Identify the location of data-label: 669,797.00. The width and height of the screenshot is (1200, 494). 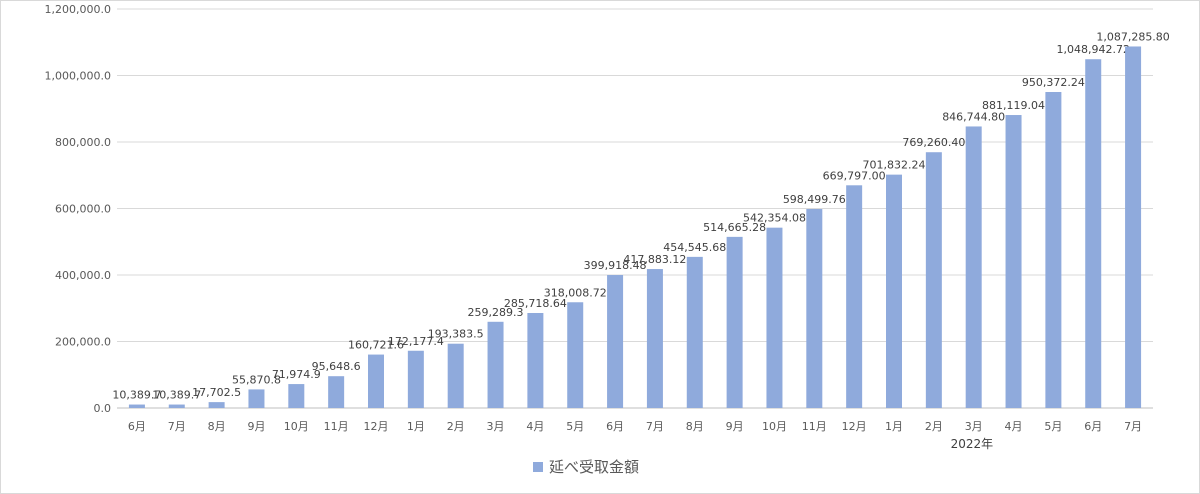
(854, 175).